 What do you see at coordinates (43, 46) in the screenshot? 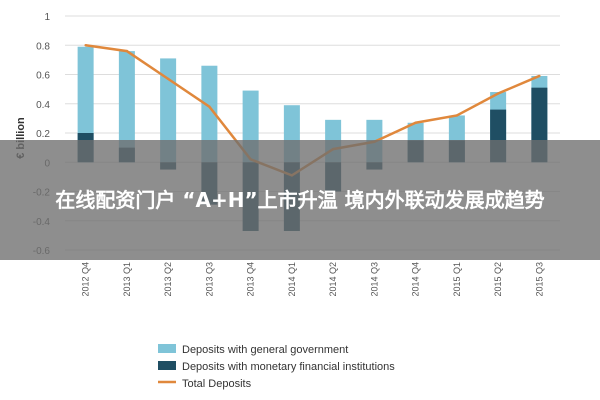
I see `y-tick-label: 0.8` at bounding box center [43, 46].